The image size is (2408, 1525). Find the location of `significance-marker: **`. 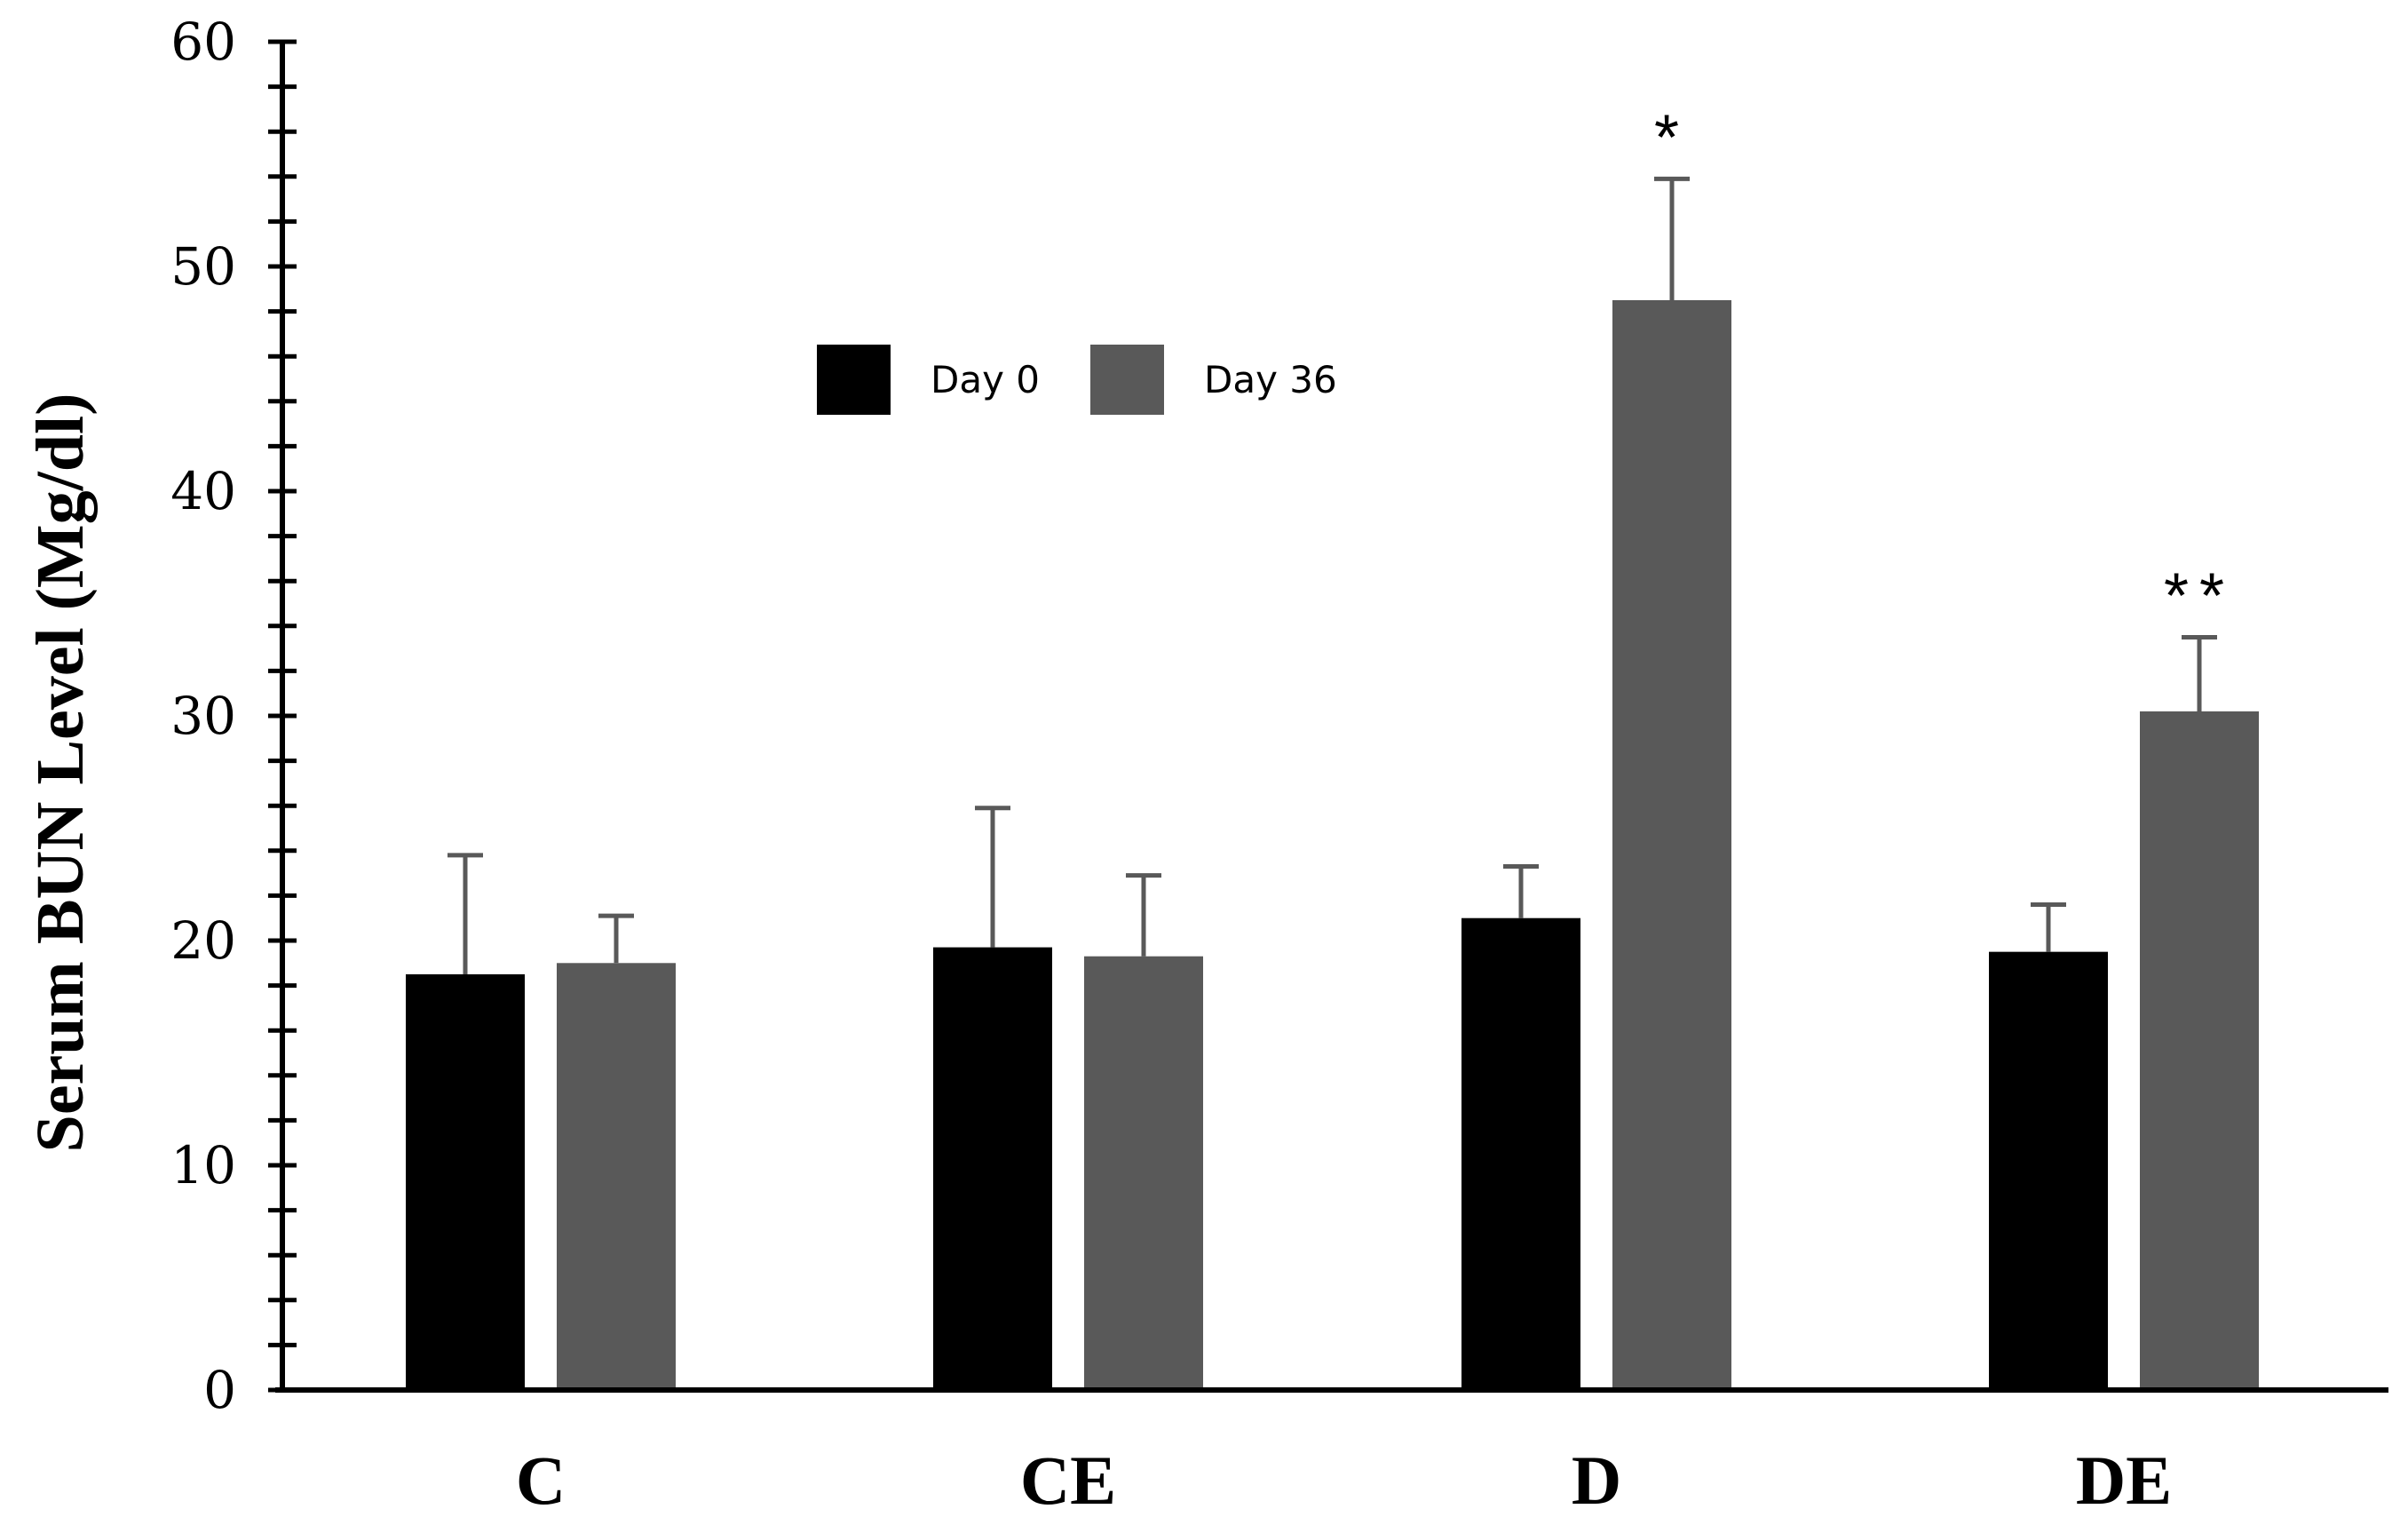

significance-marker: ** is located at coordinates (2199, 595).